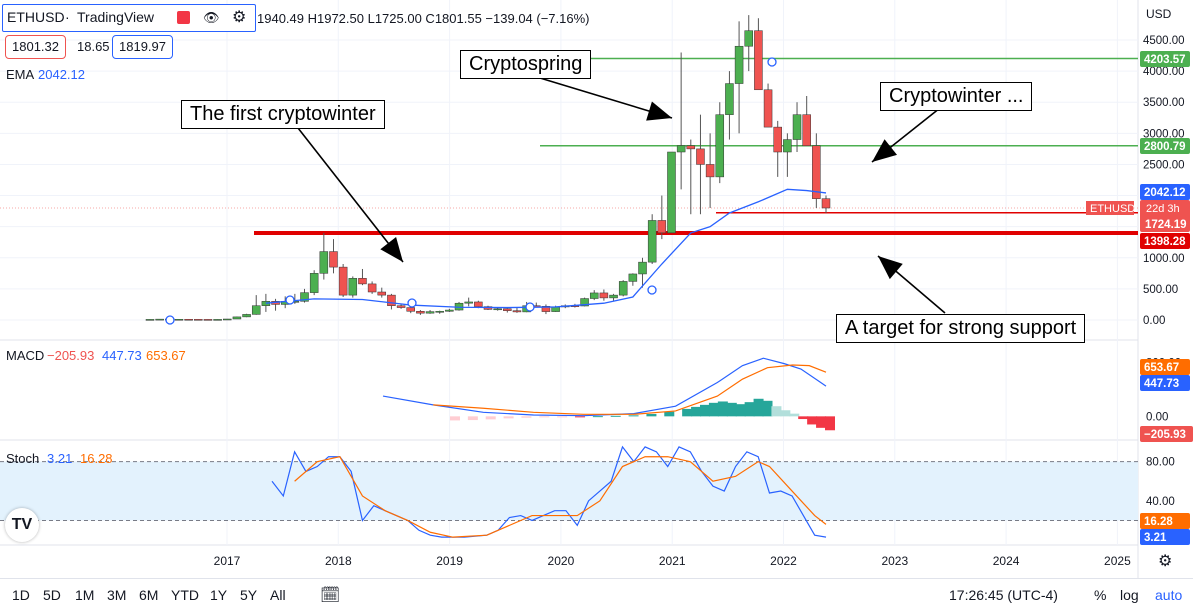 This screenshot has height=613, width=1193. What do you see at coordinates (122, 355) in the screenshot?
I see `macd-line-value: 447.73` at bounding box center [122, 355].